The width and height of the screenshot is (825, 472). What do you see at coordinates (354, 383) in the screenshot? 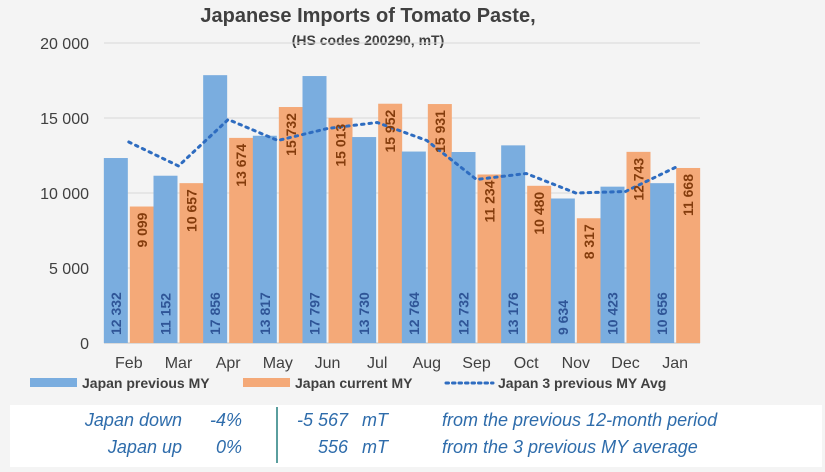
I see `legend-label-current: Japan current MY` at bounding box center [354, 383].